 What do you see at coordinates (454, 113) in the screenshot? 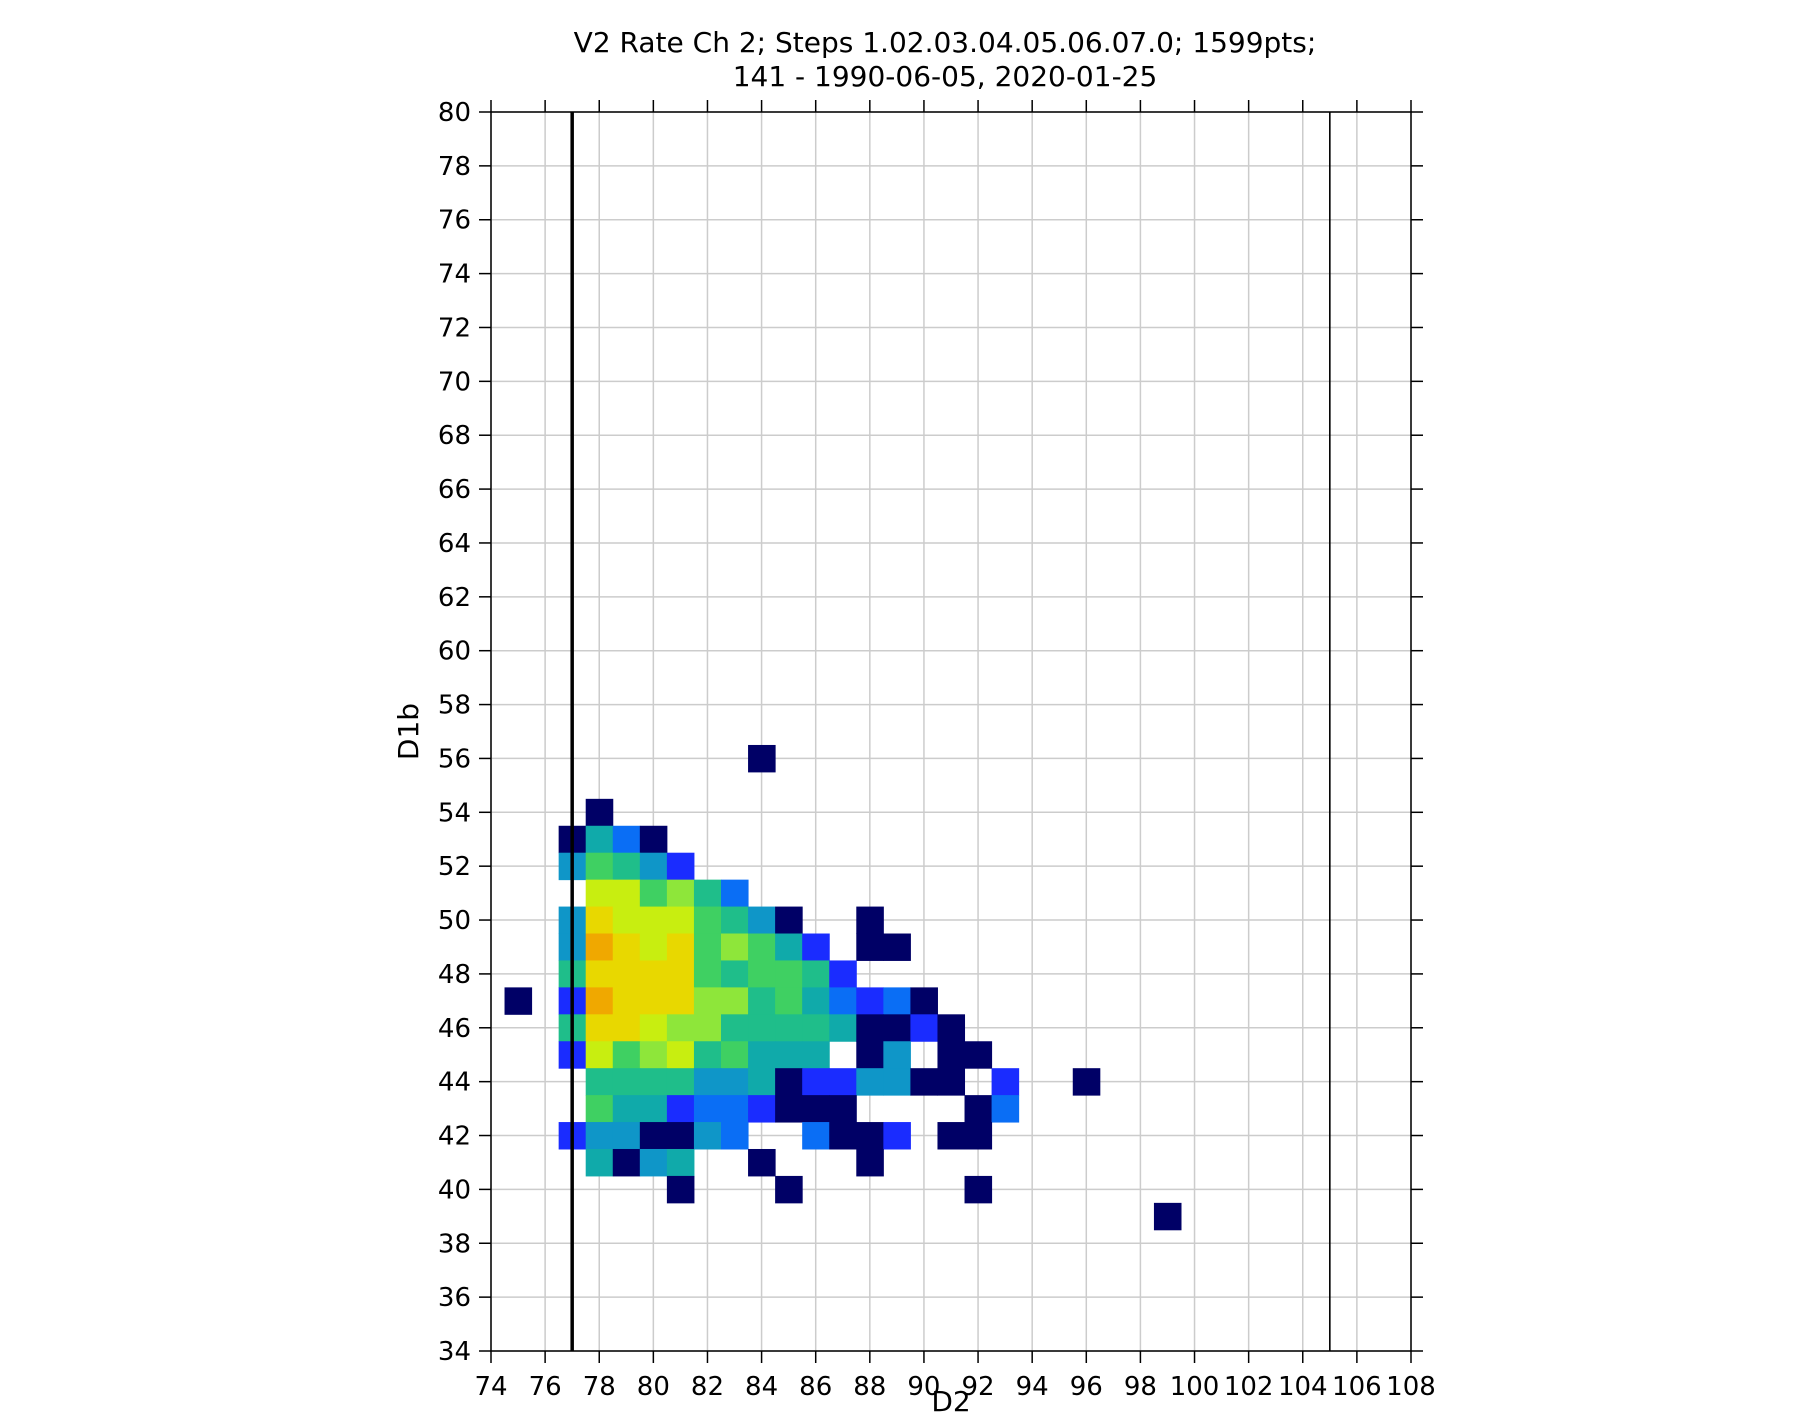
I see `y-tick-label: 80` at bounding box center [454, 113].